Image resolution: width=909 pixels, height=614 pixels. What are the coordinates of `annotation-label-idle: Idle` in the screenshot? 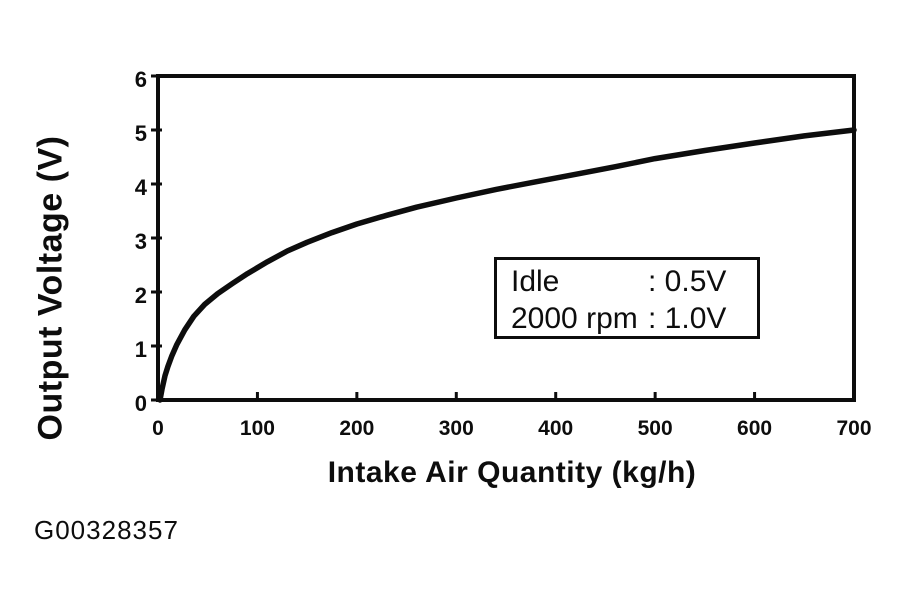 It's located at (535, 281).